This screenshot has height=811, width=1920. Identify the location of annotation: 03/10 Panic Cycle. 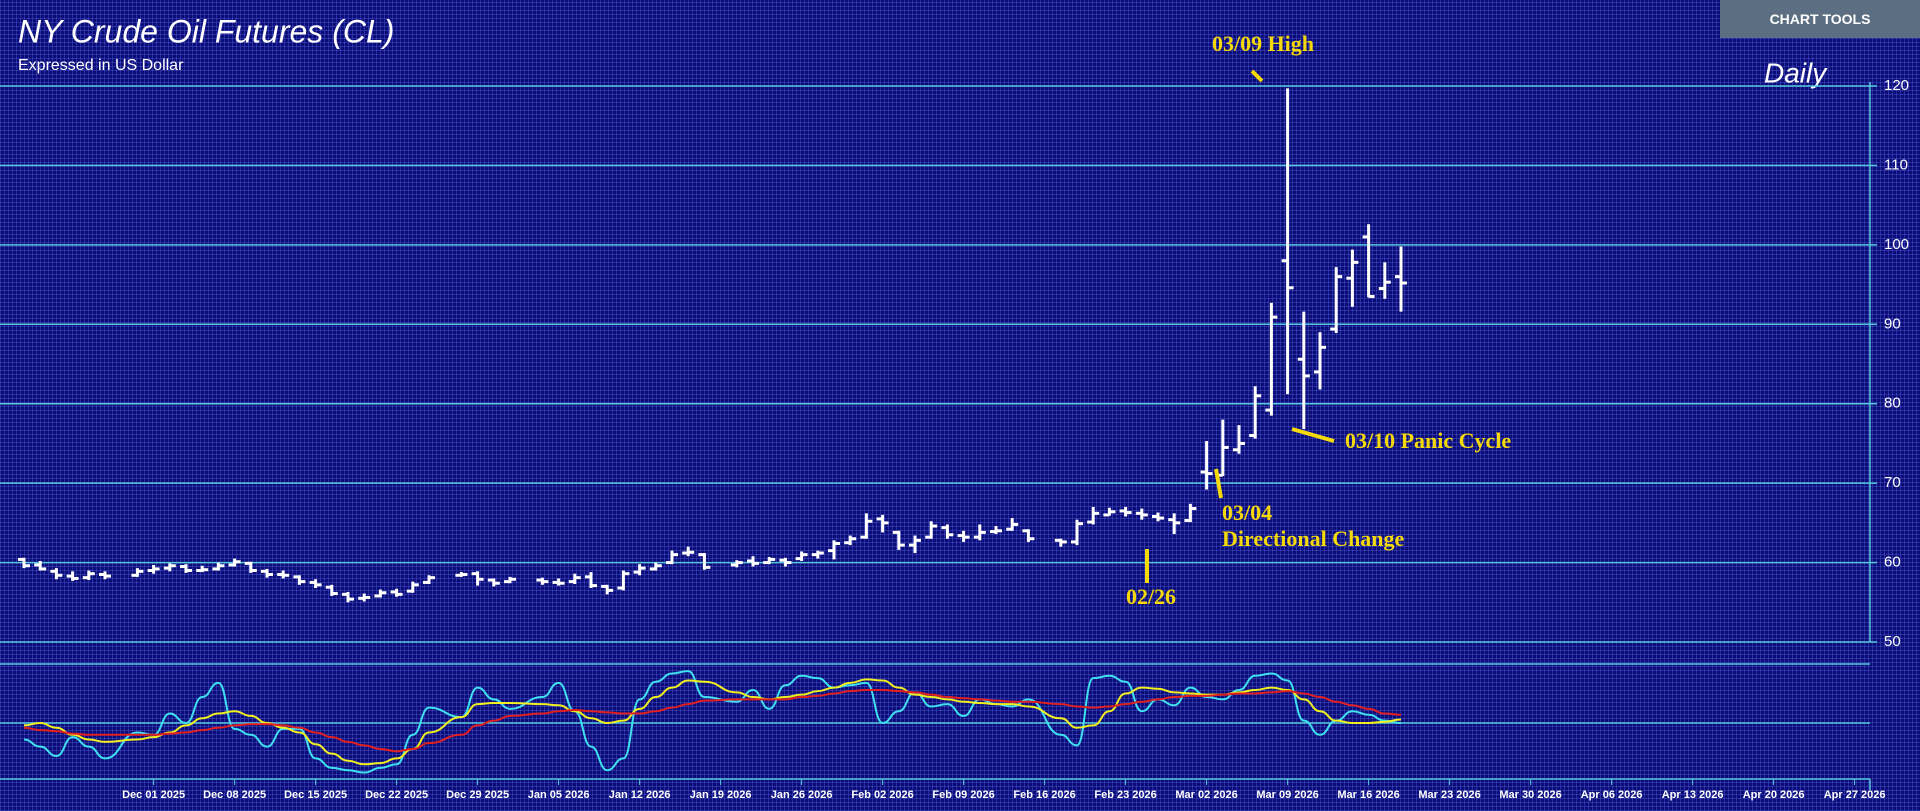
(1428, 440).